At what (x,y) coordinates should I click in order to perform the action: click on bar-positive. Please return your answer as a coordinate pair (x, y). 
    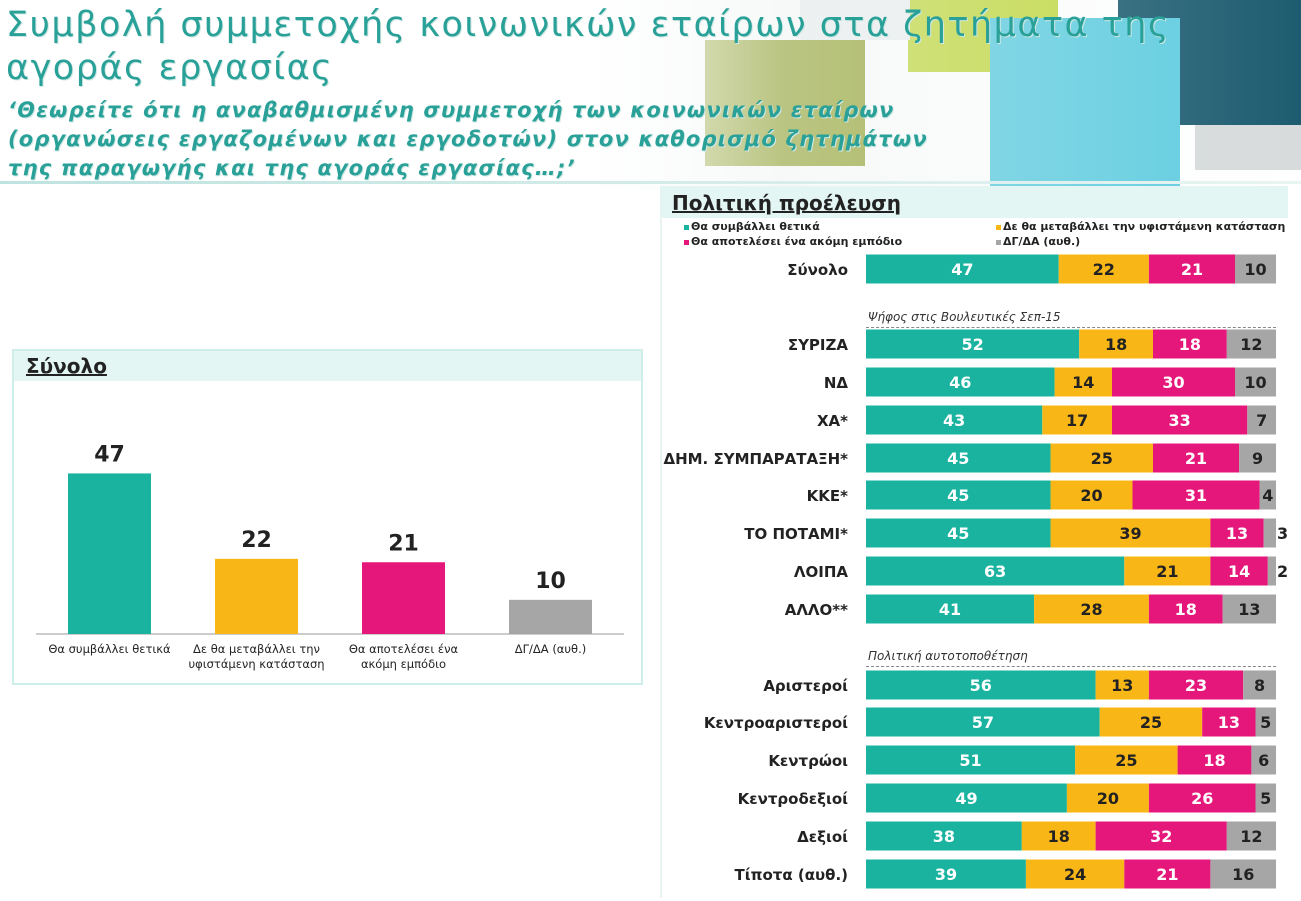
    Looking at the image, I should click on (109, 553).